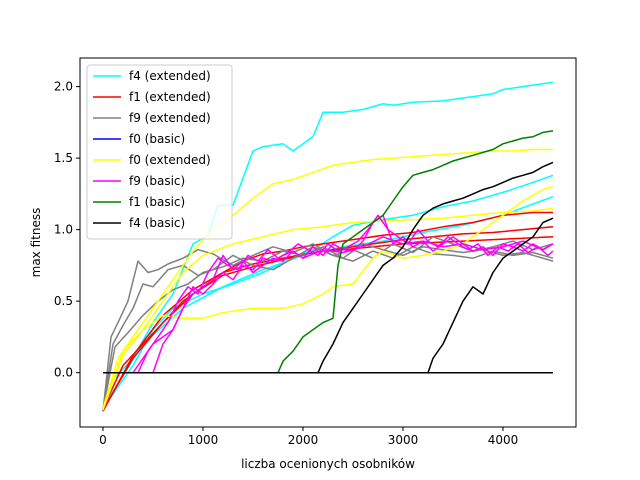 The height and width of the screenshot is (480, 640). I want to click on legend-label: f4 (extended), so click(170, 76).